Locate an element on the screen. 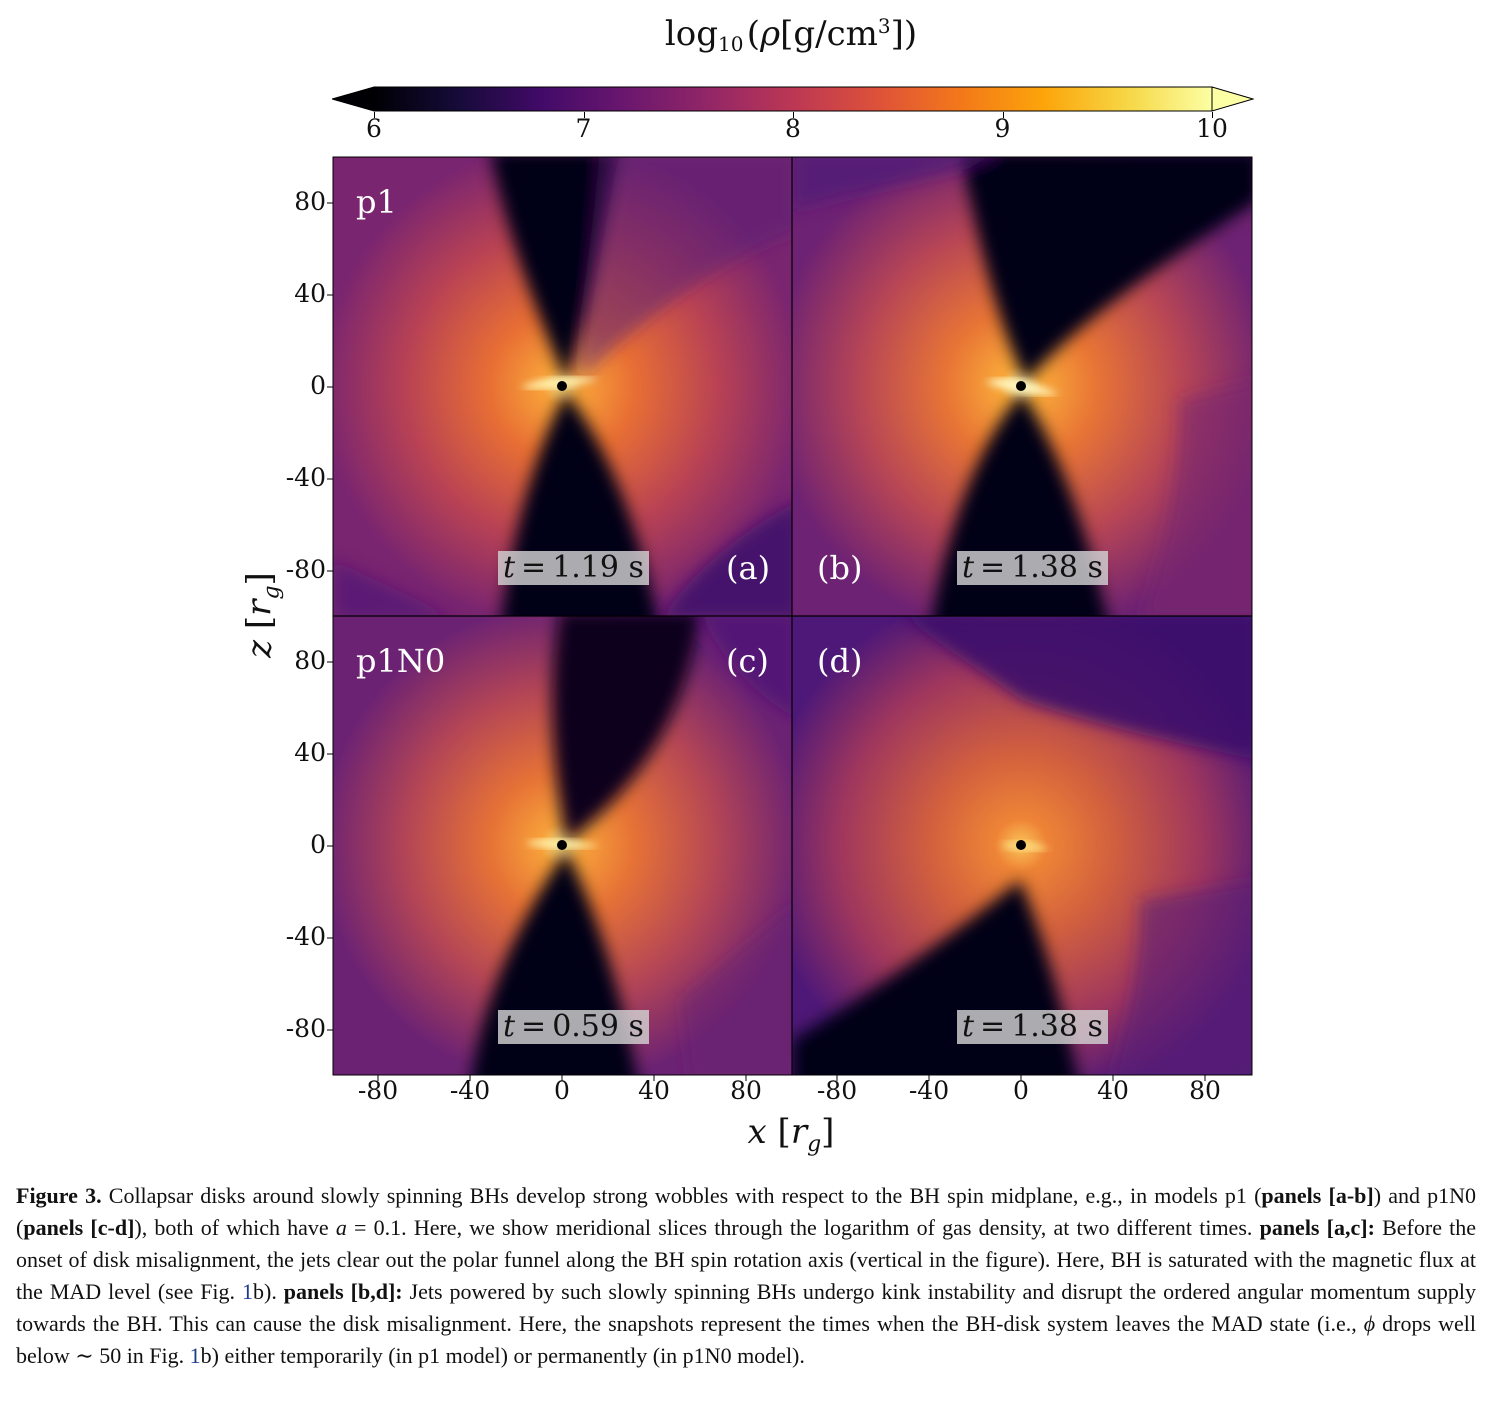 The height and width of the screenshot is (1414, 1492). colorbar-tick-label: 10 is located at coordinates (1212, 128).